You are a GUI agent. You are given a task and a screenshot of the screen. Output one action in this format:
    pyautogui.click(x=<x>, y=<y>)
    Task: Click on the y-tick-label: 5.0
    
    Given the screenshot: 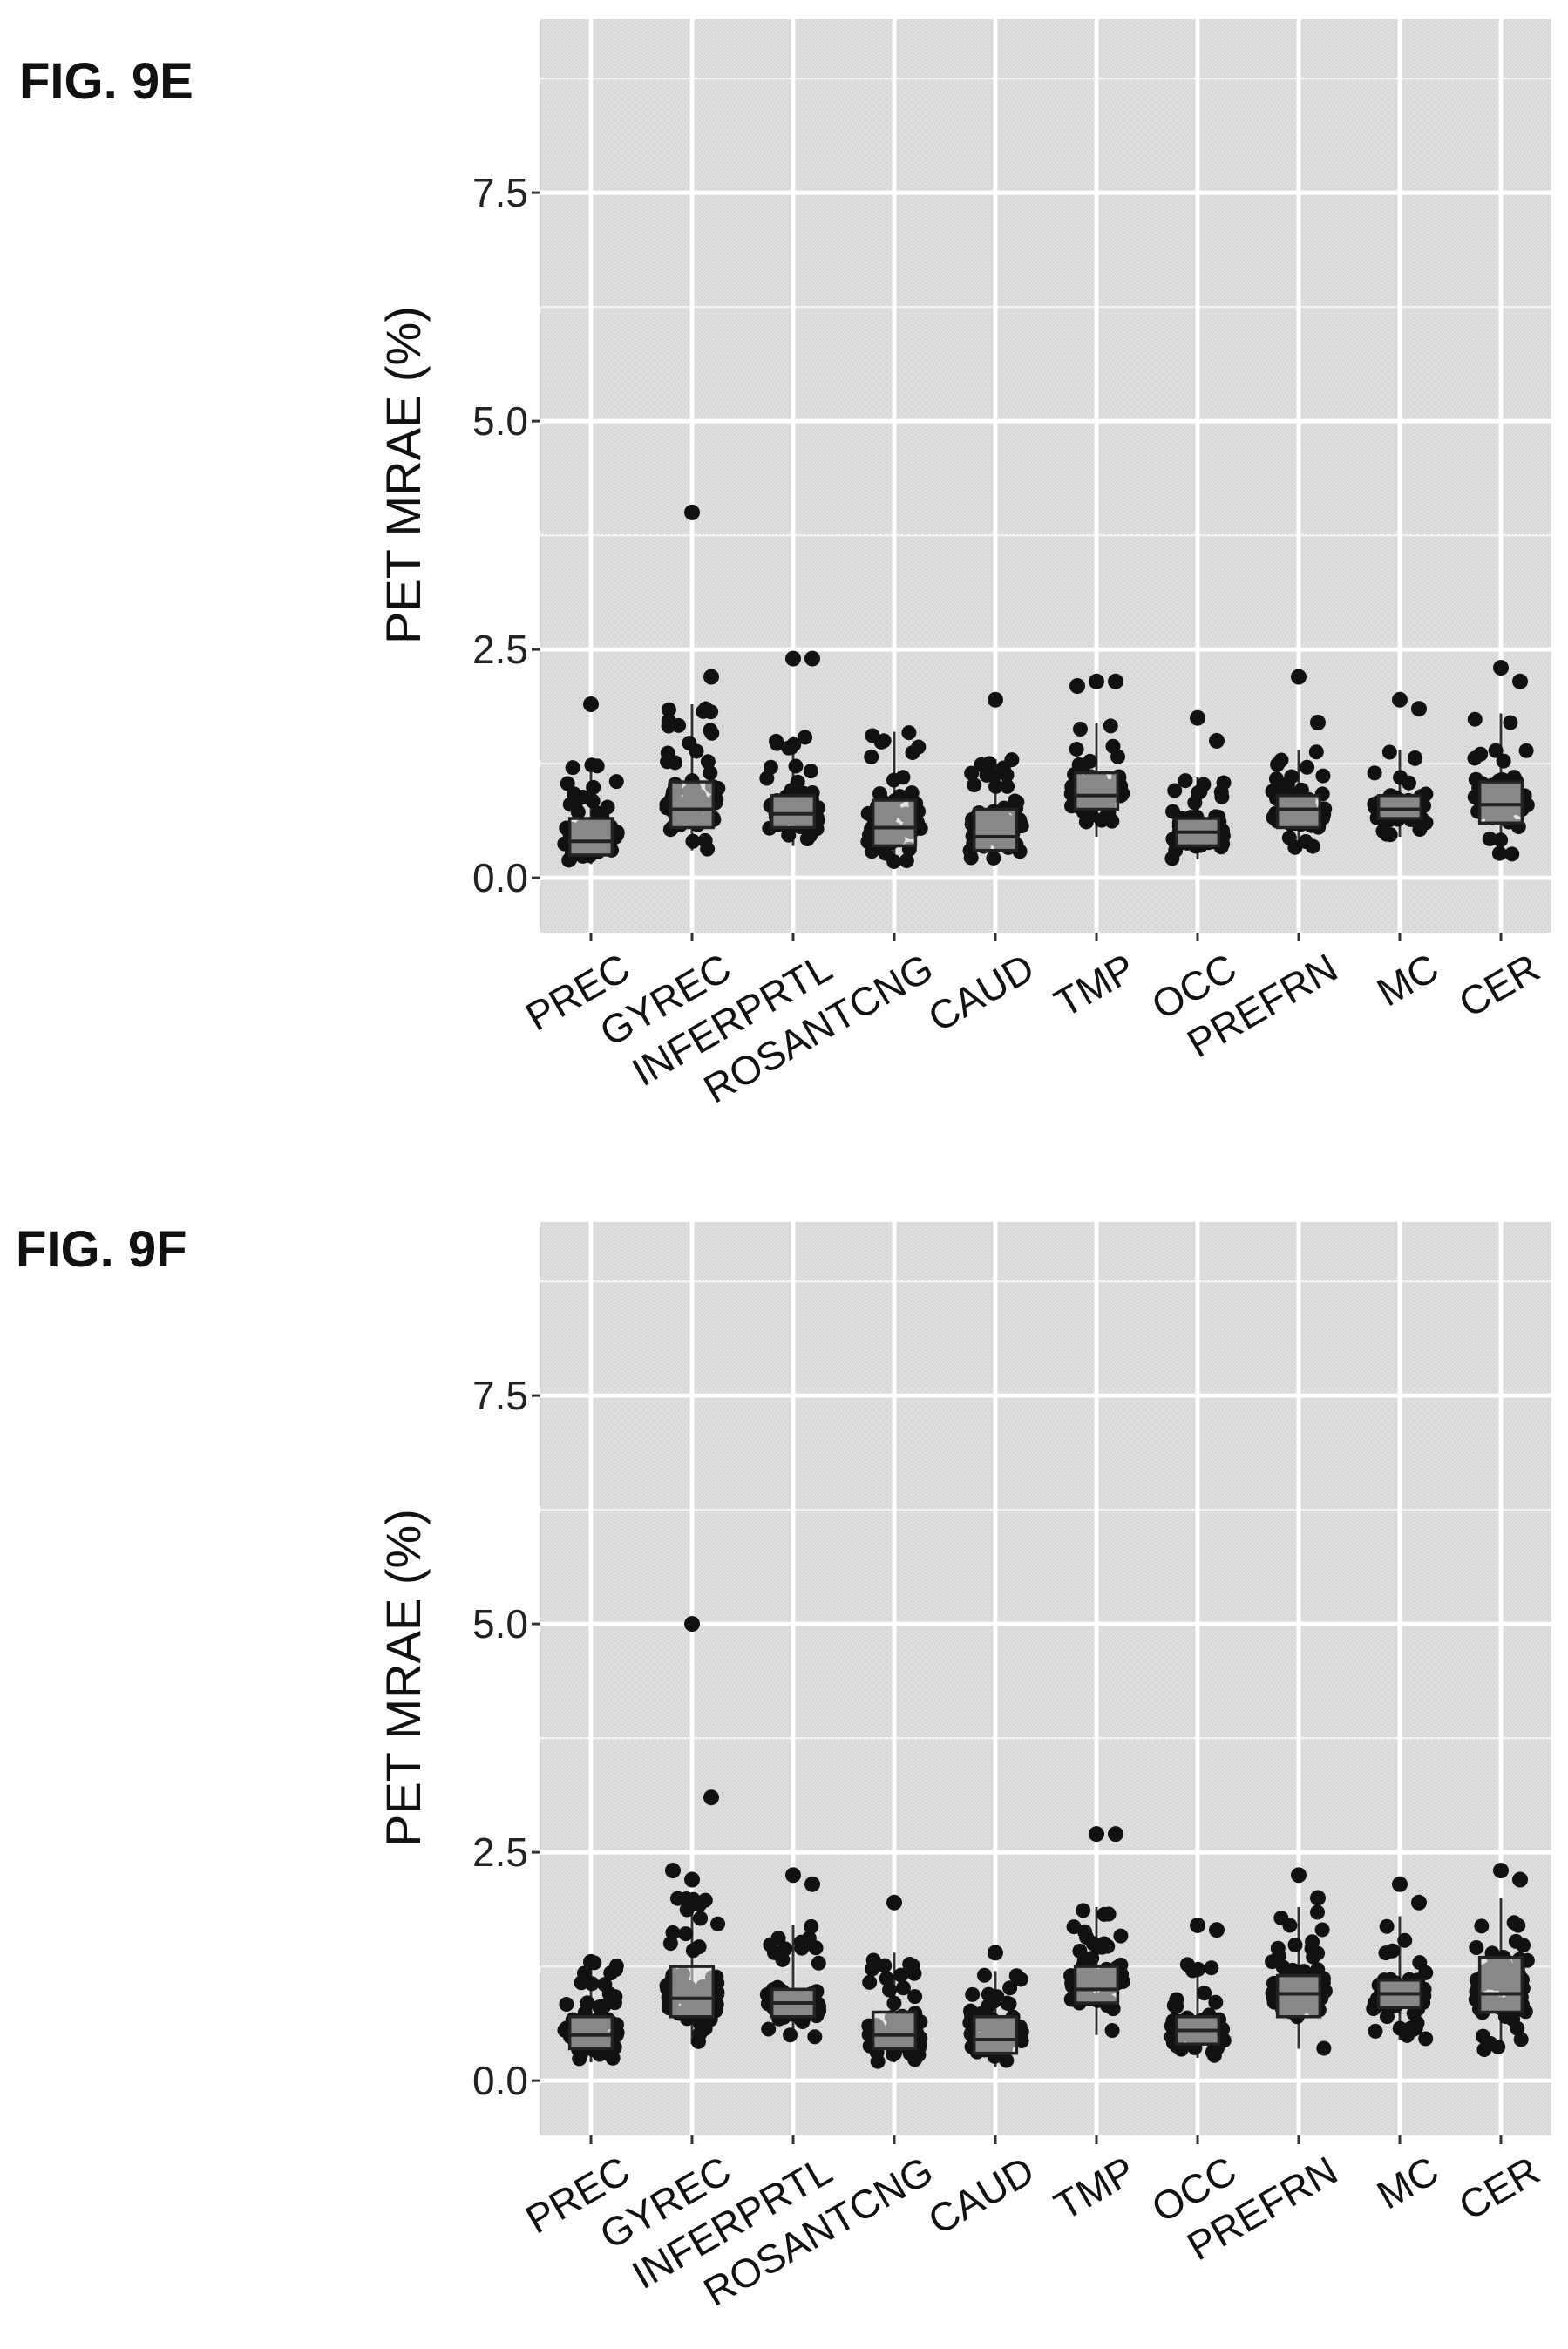 What is the action you would take?
    pyautogui.click(x=500, y=421)
    